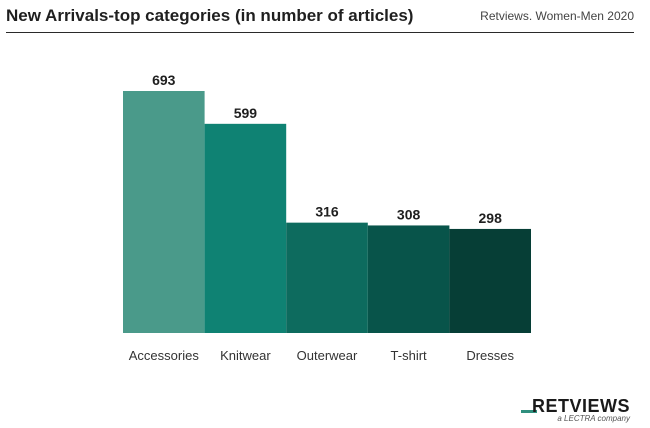 The image size is (650, 428). Describe the element at coordinates (580, 406) in the screenshot. I see `logo-wordmark: RETVIEWS` at that location.